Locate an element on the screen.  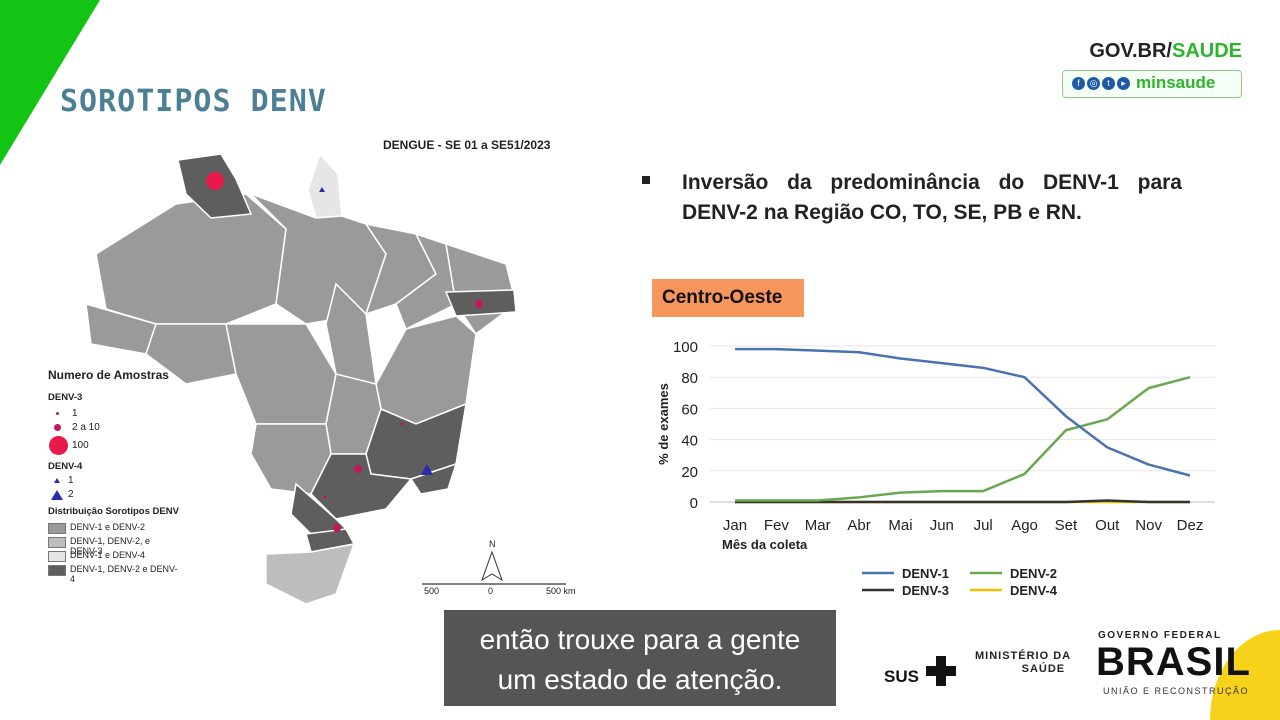
x-tick-label: Jan is located at coordinates (735, 525).